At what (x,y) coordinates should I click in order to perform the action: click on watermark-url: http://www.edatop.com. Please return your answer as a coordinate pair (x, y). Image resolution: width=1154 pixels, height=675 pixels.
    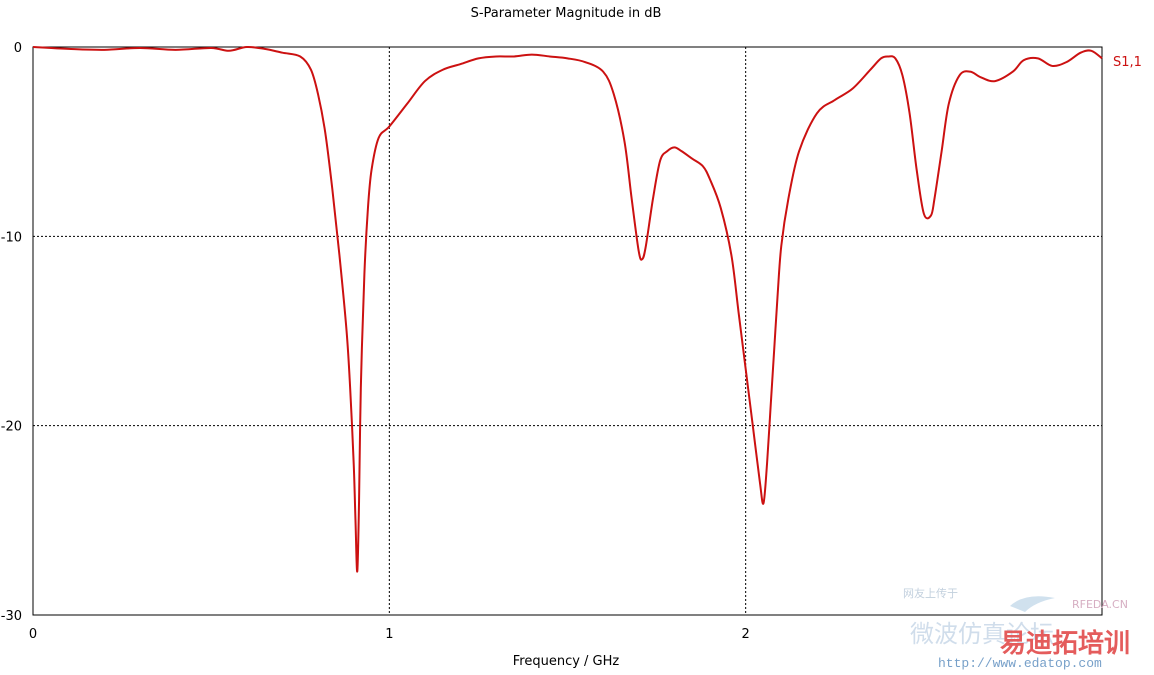
    Looking at the image, I should click on (1020, 663).